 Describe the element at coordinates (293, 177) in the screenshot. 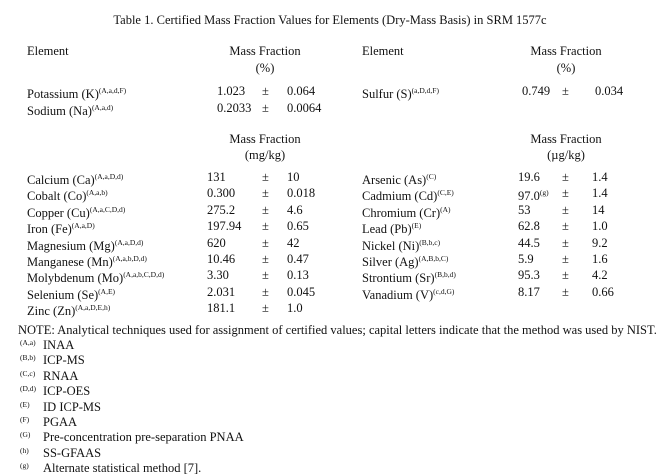

I see `uncertainty: 10` at that location.